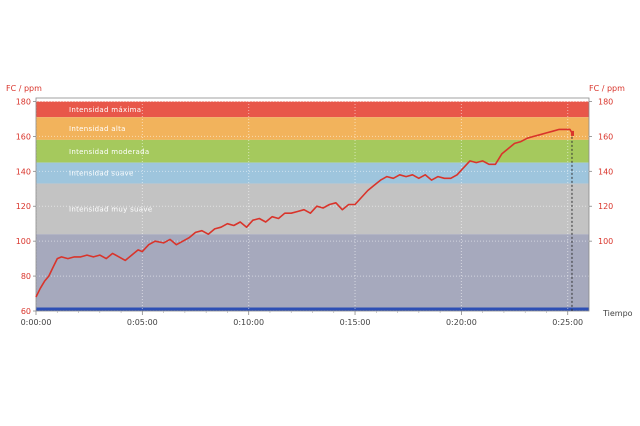  What do you see at coordinates (248, 322) in the screenshot?
I see `x-tick-label-2: 0:10:00` at bounding box center [248, 322].